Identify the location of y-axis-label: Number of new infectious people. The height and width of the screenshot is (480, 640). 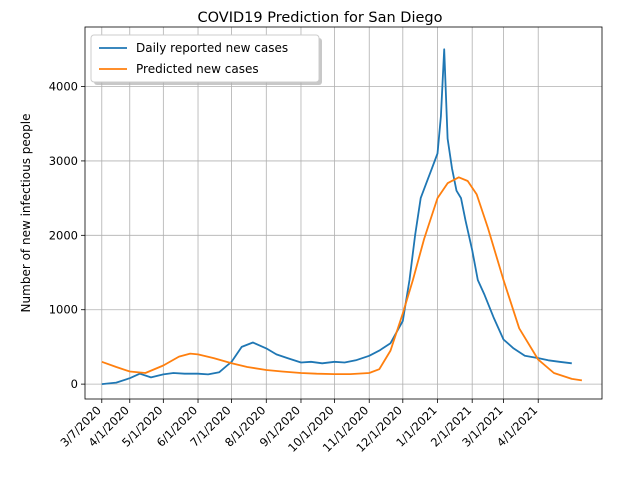
(26, 213).